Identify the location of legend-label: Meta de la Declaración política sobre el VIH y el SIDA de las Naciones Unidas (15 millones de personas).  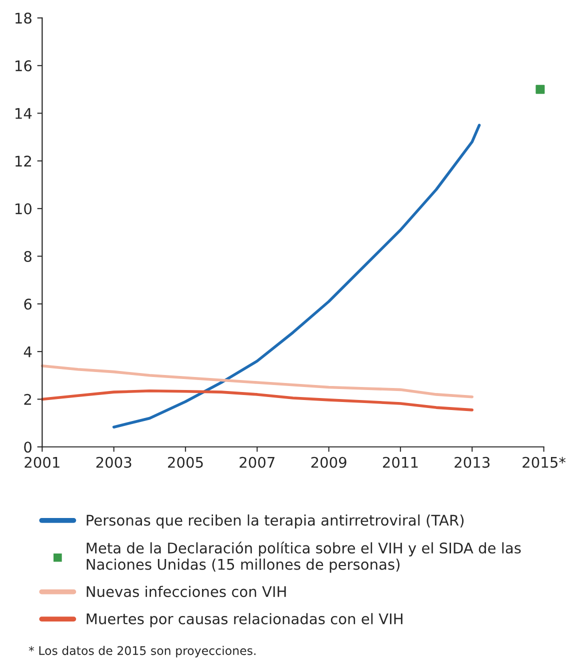
(303, 557).